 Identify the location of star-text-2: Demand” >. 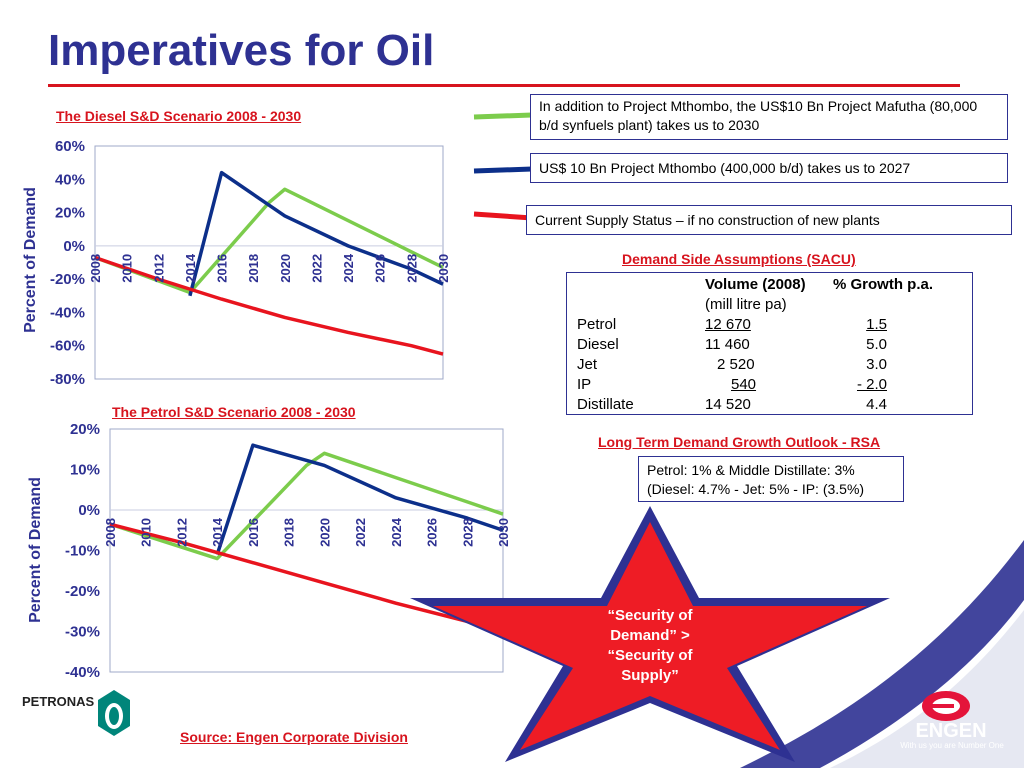
(650, 635).